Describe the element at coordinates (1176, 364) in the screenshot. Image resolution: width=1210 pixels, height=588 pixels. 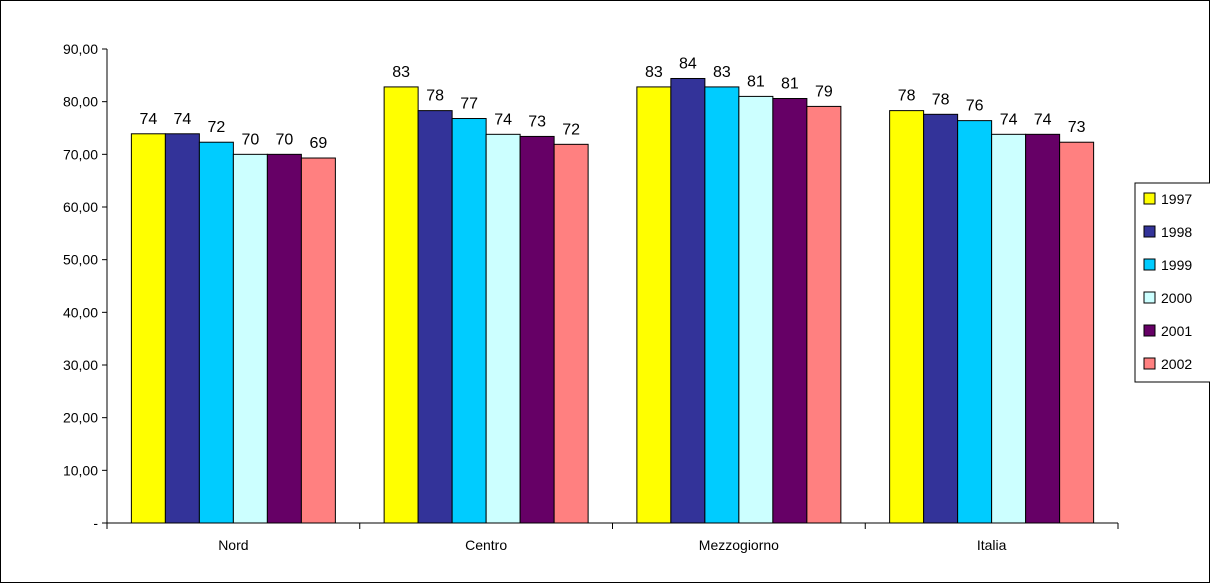
I see `legend-label: 2002` at that location.